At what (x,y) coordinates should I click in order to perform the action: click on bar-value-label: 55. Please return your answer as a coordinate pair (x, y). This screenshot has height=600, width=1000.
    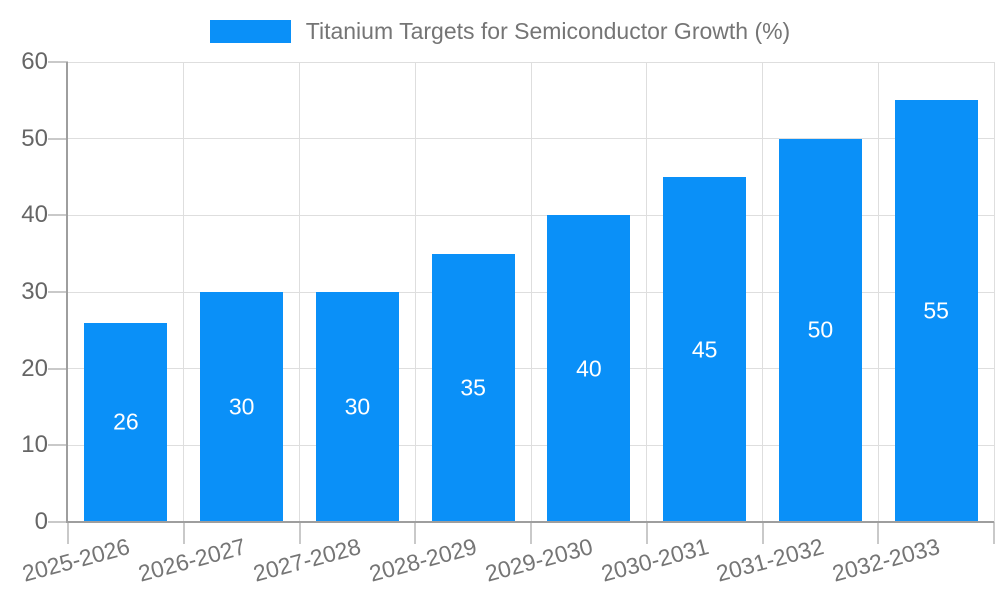
    Looking at the image, I should click on (936, 310).